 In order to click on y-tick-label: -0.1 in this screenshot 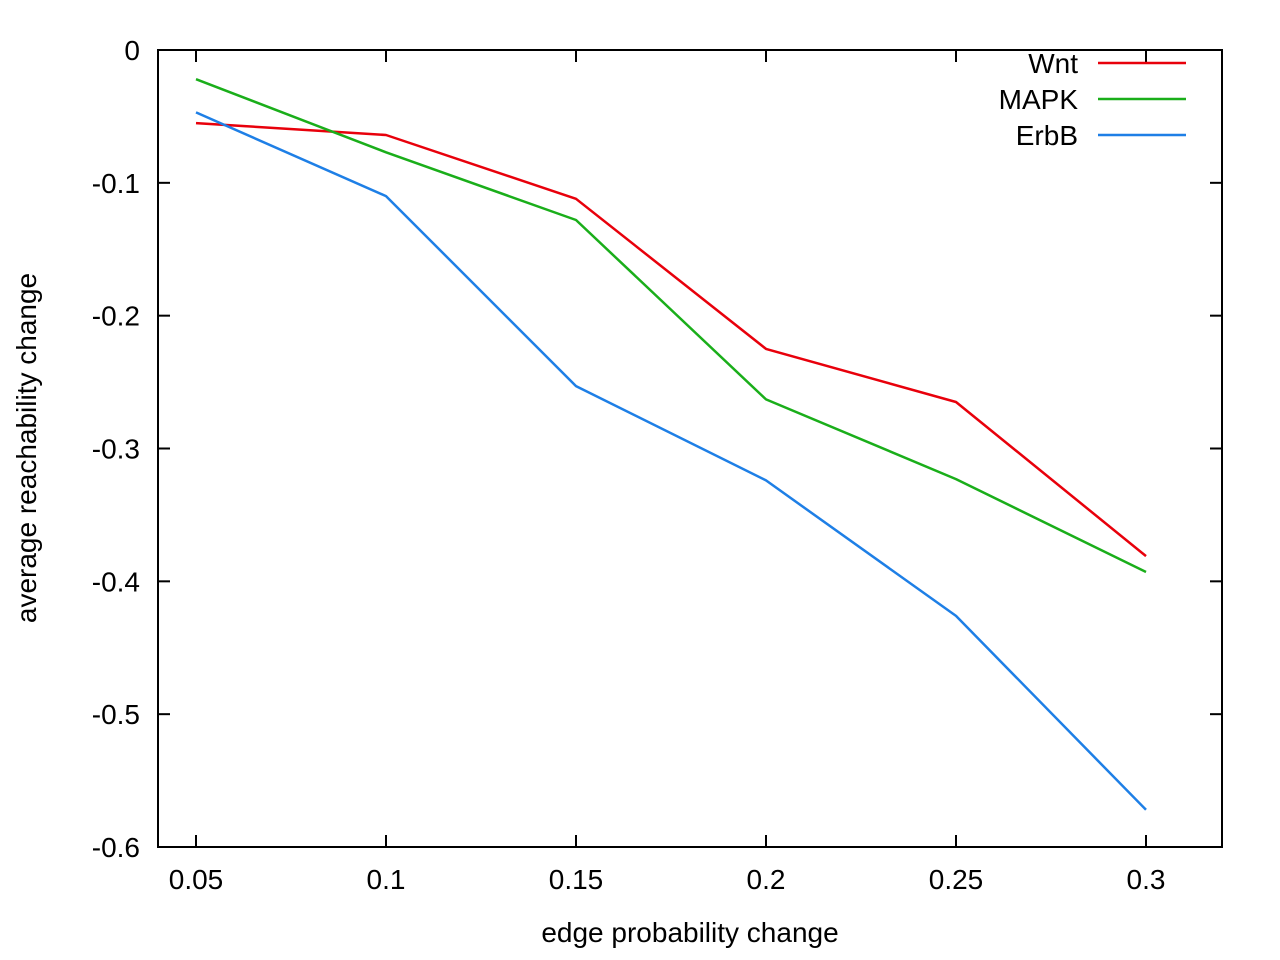, I will do `click(116, 183)`.